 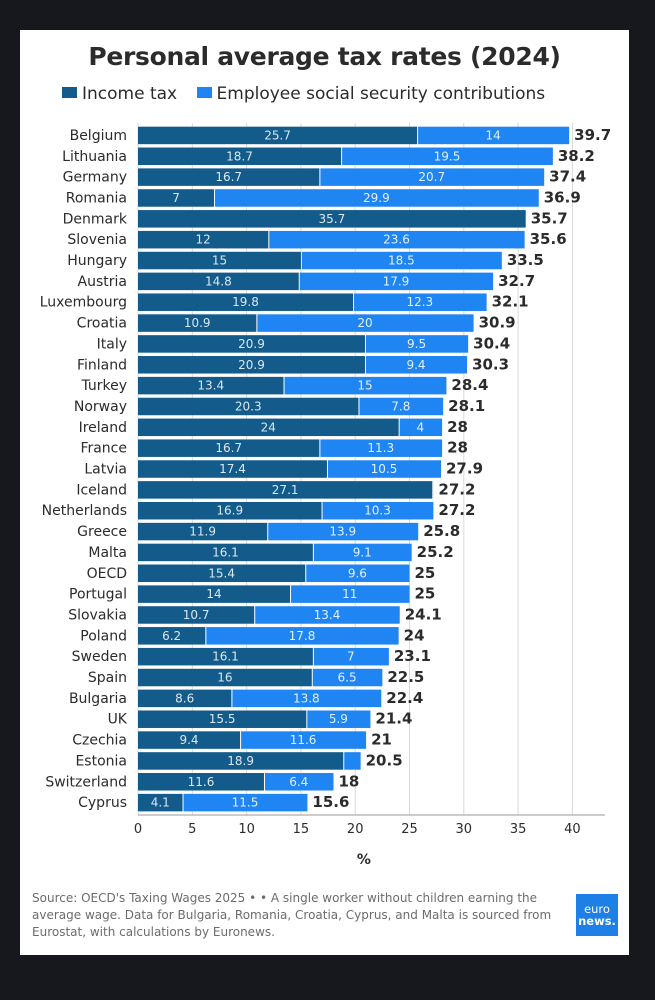 What do you see at coordinates (347, 678) in the screenshot?
I see `data-label-social: 6.5` at bounding box center [347, 678].